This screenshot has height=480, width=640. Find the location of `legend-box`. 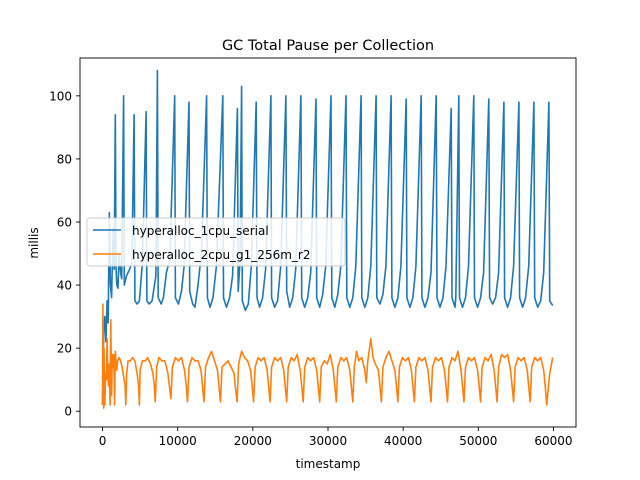

legend-box is located at coordinates (216, 242).